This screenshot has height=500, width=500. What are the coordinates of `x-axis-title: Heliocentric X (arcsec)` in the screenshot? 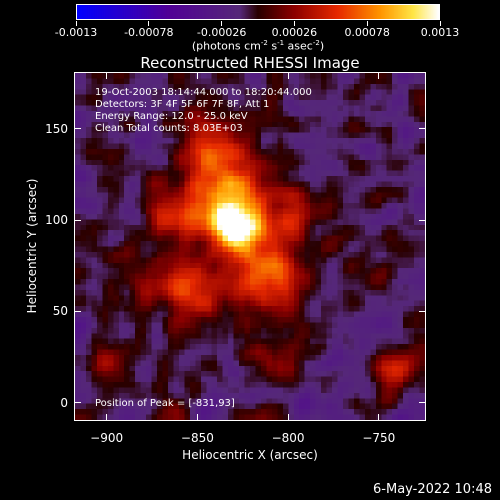 It's located at (250, 455).